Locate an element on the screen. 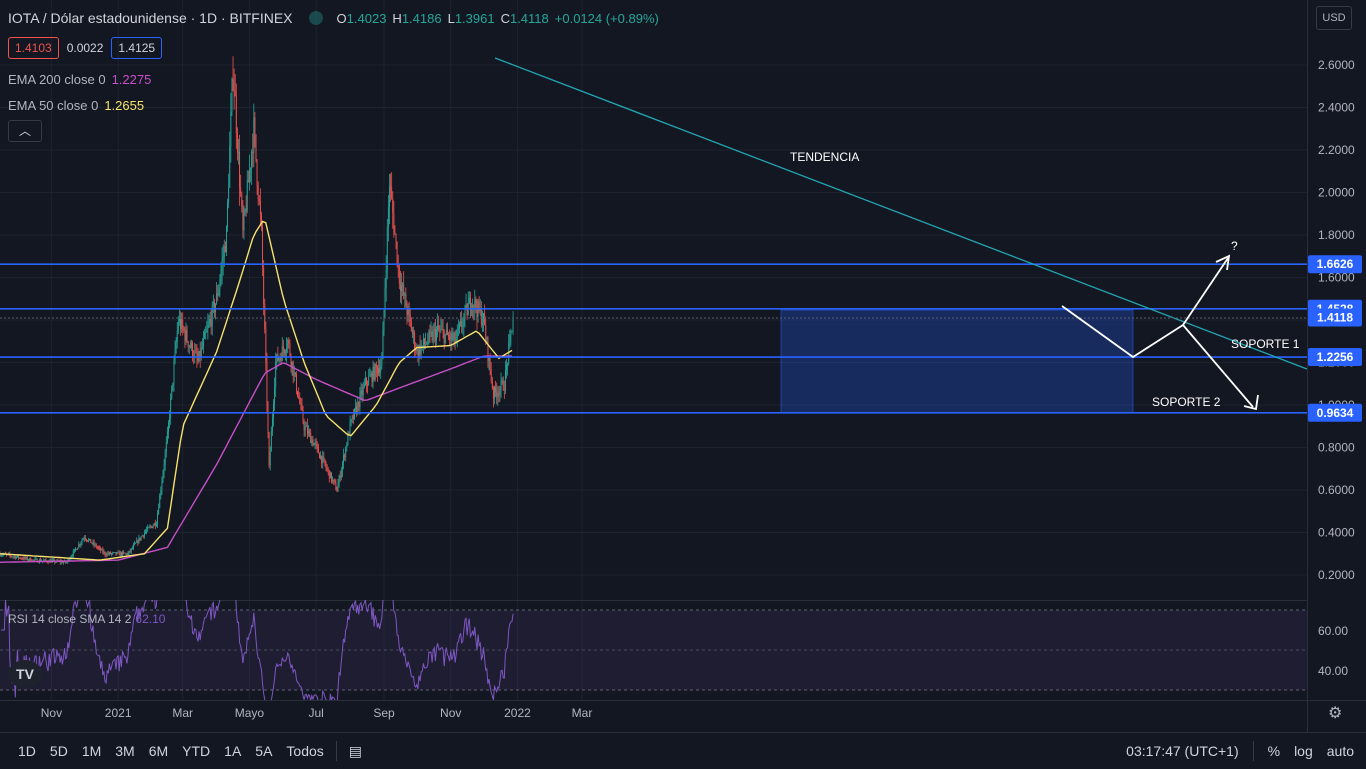 This screenshot has width=1366, height=769. range-5d: 5D is located at coordinates (59, 751).